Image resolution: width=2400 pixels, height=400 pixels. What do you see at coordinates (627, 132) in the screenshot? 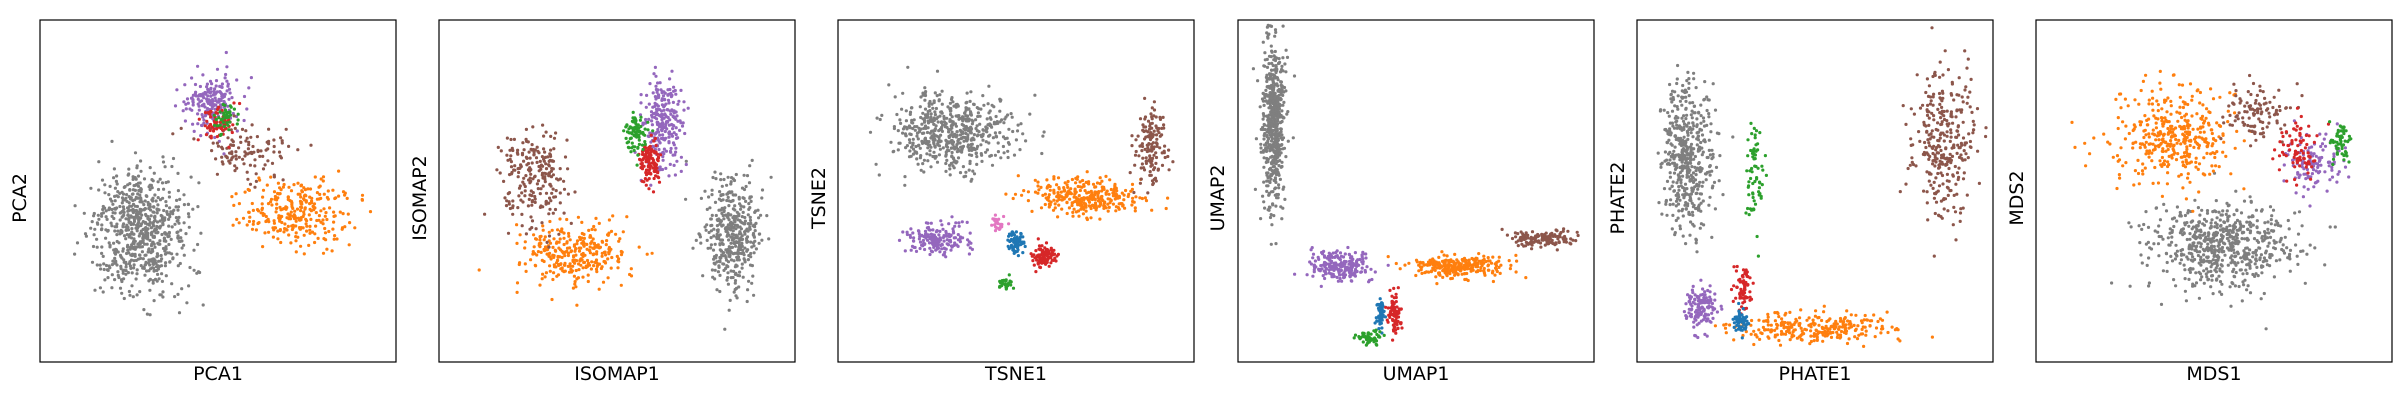
I see `scatter-point-green` at bounding box center [627, 132].